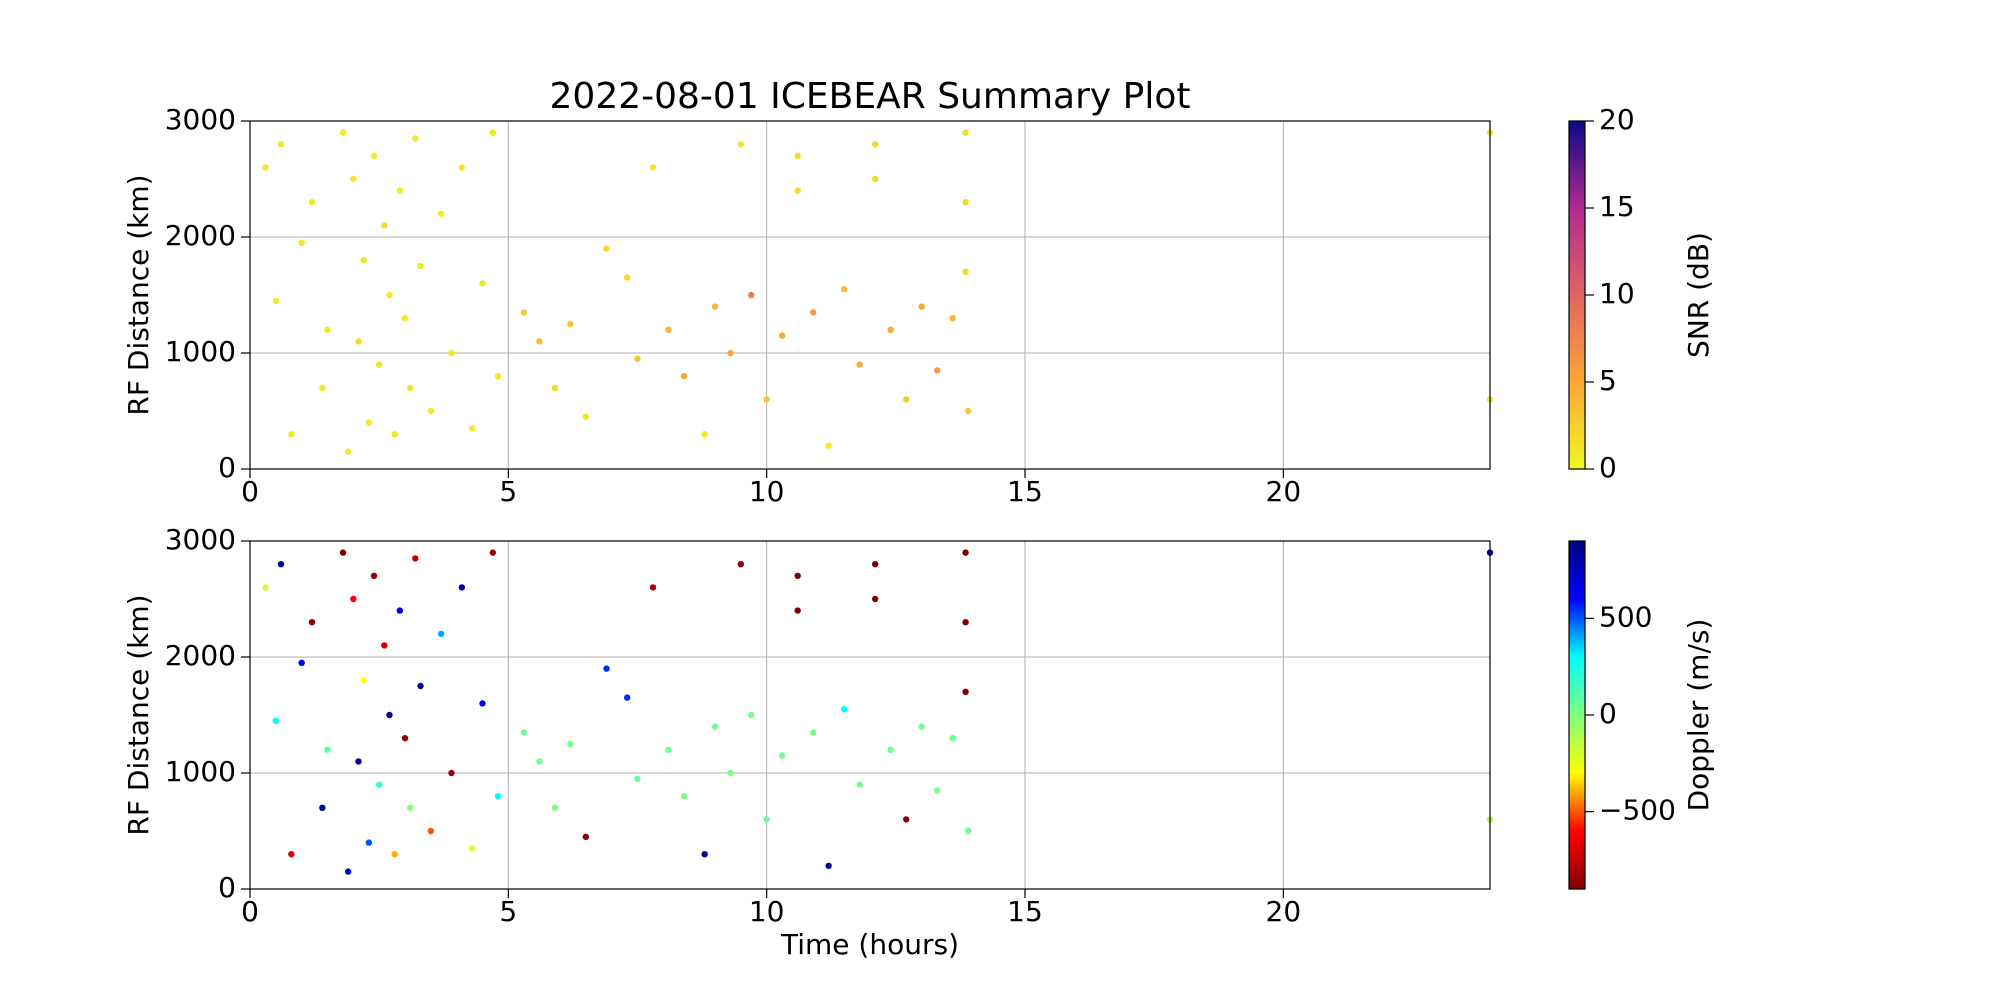 Image resolution: width=2000 pixels, height=1000 pixels. I want to click on y-tick-label: 1000, so click(200, 771).